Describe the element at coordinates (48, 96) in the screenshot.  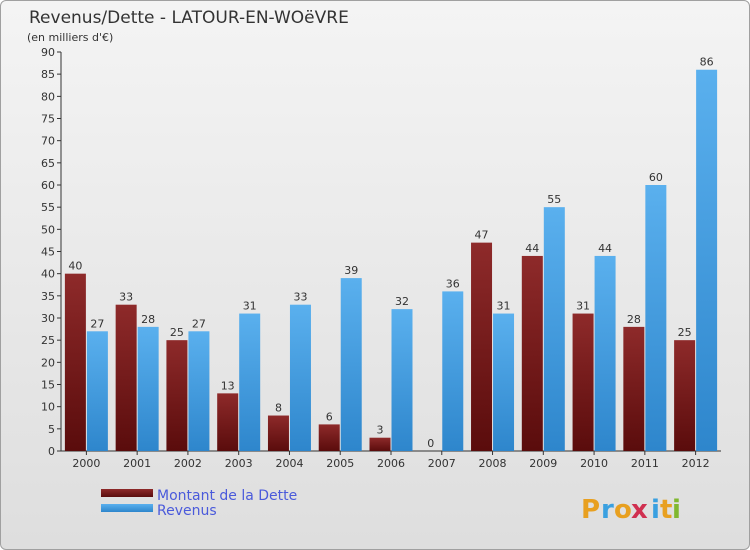
I see `y-tick-label: 80` at that location.